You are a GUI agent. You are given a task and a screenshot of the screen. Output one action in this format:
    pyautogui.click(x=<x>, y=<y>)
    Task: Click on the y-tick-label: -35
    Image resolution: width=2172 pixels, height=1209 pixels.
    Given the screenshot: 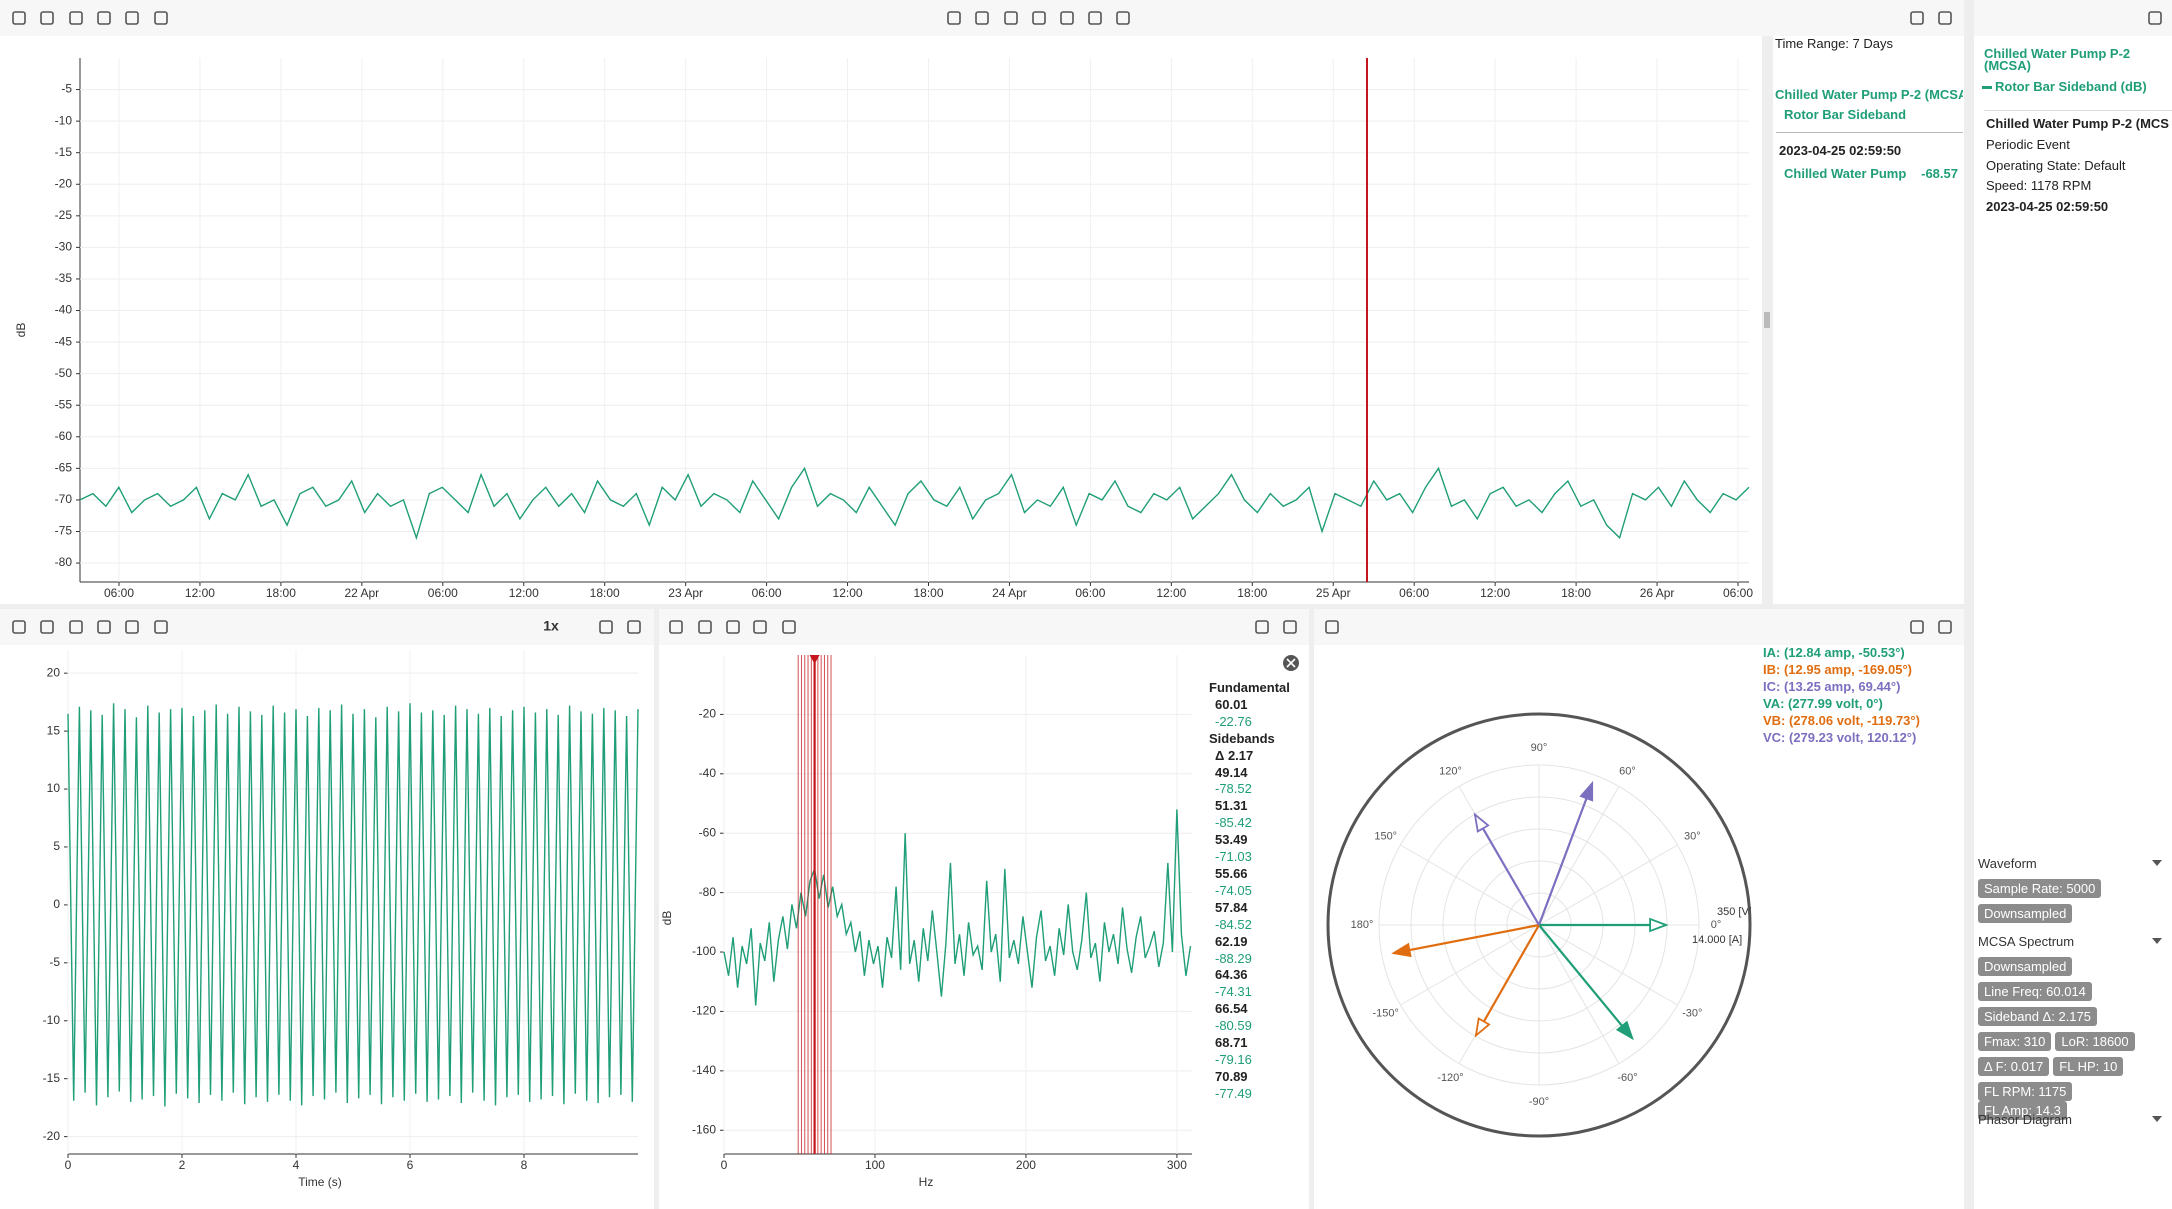 What is the action you would take?
    pyautogui.click(x=64, y=278)
    